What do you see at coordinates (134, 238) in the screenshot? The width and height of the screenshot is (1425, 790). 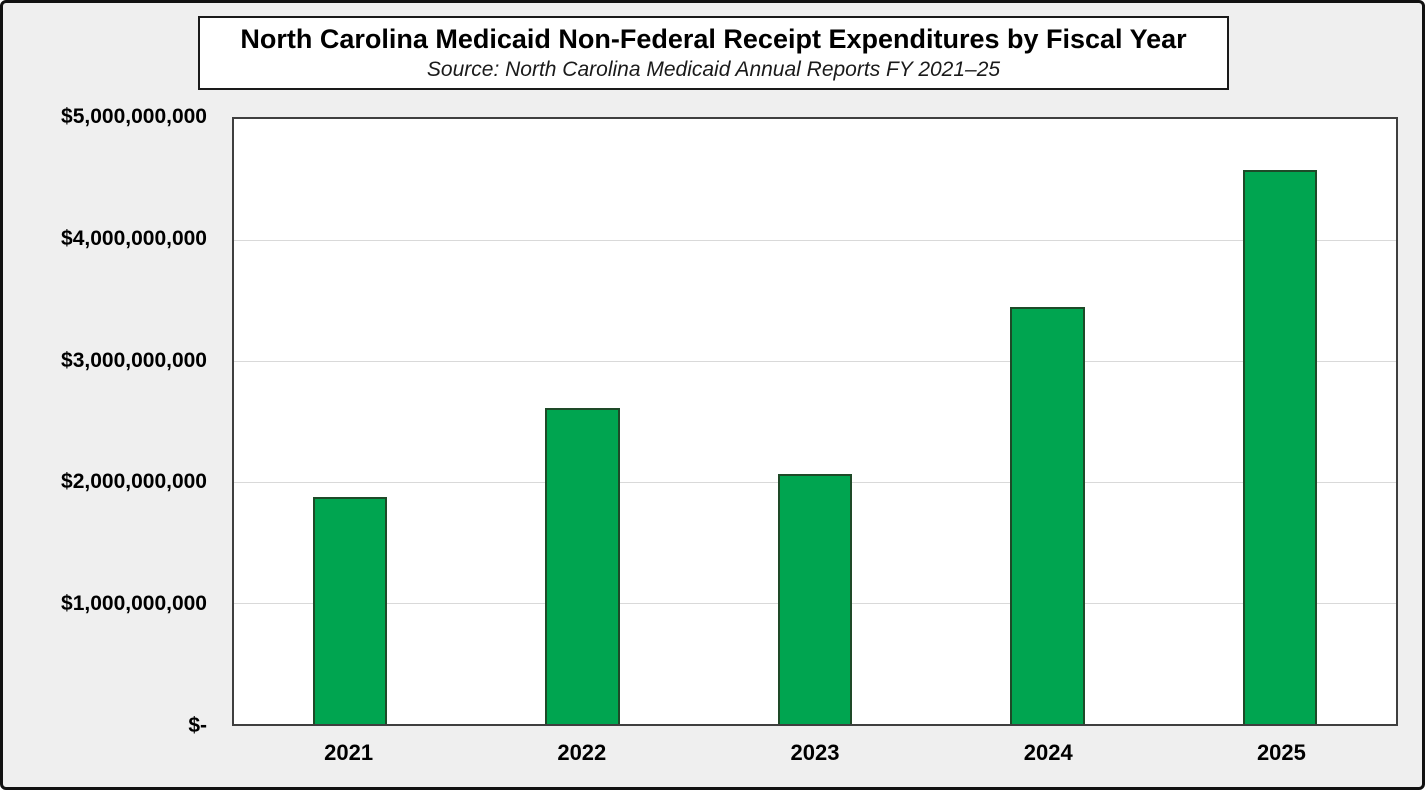 I see `y-tick-label: $4,000,000,000` at bounding box center [134, 238].